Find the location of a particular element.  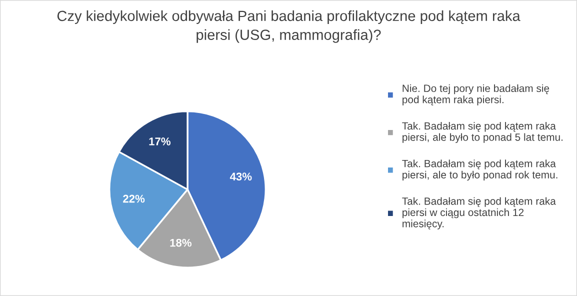

legend-label: Nie. Do tej pory nie badałam się pod kątem raka piersi. is located at coordinates (476, 95).